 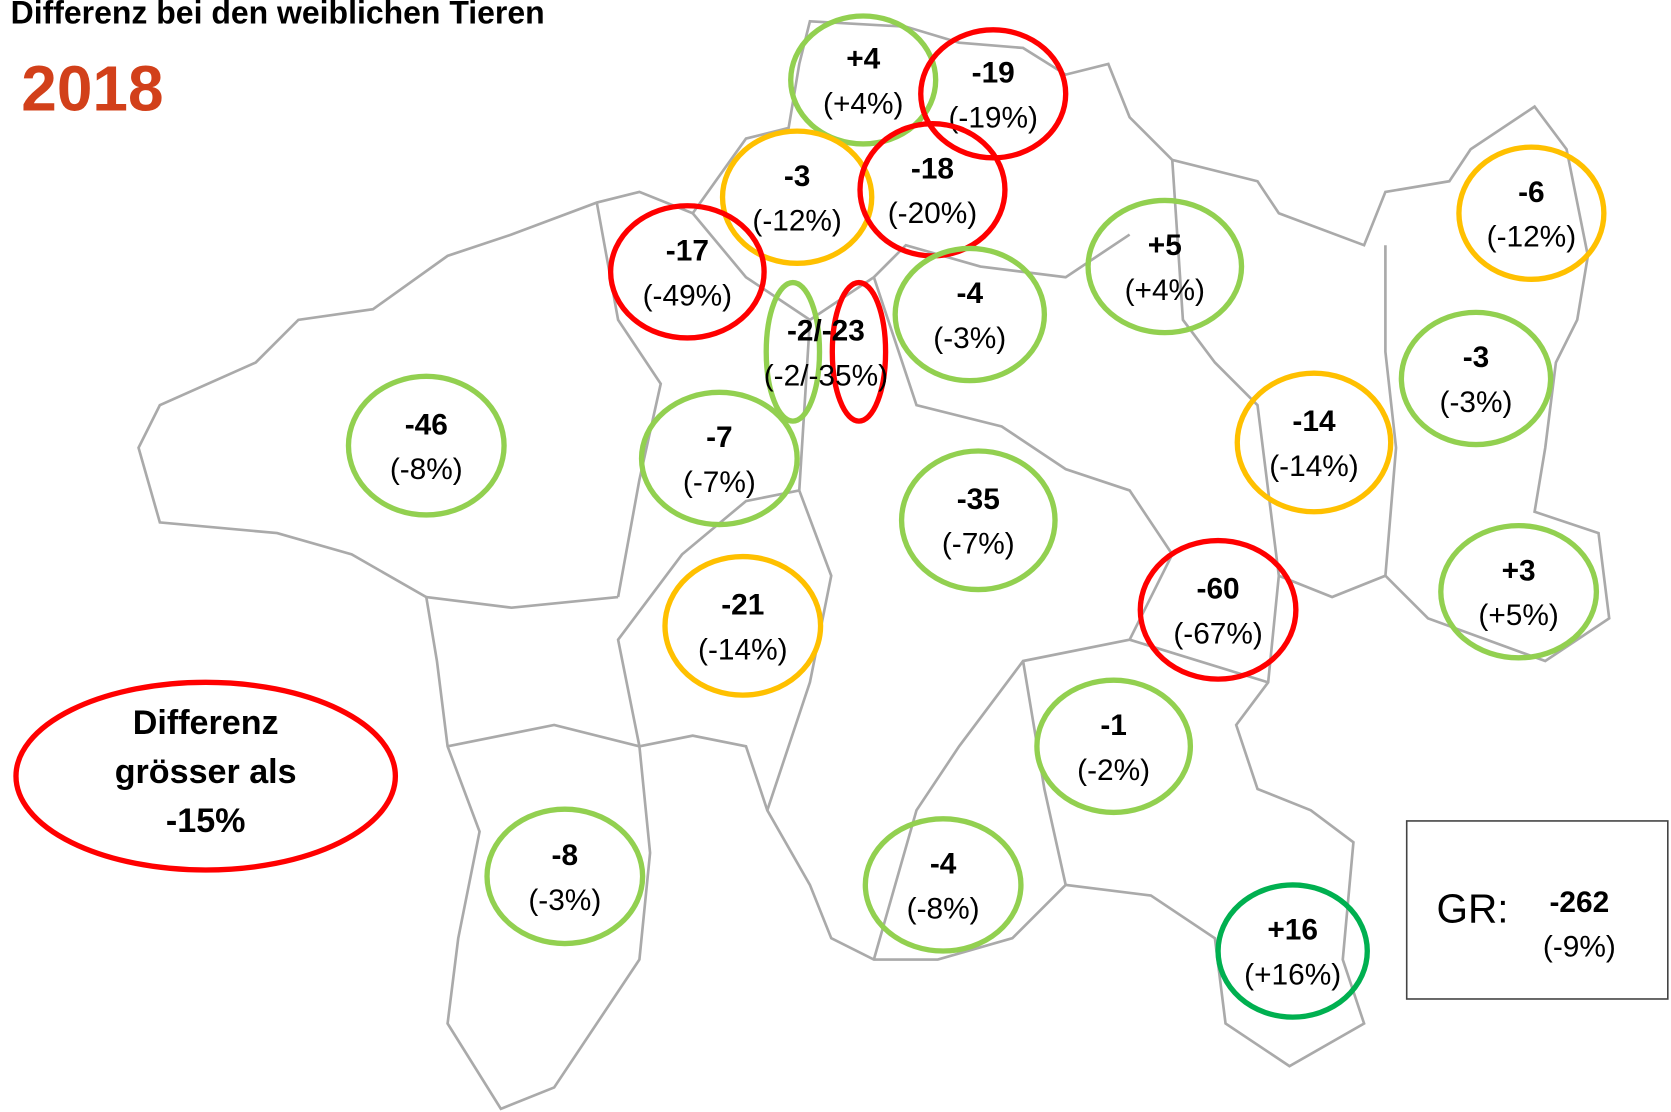 What do you see at coordinates (1518, 615) in the screenshot?
I see `region-pct: (+5%)` at bounding box center [1518, 615].